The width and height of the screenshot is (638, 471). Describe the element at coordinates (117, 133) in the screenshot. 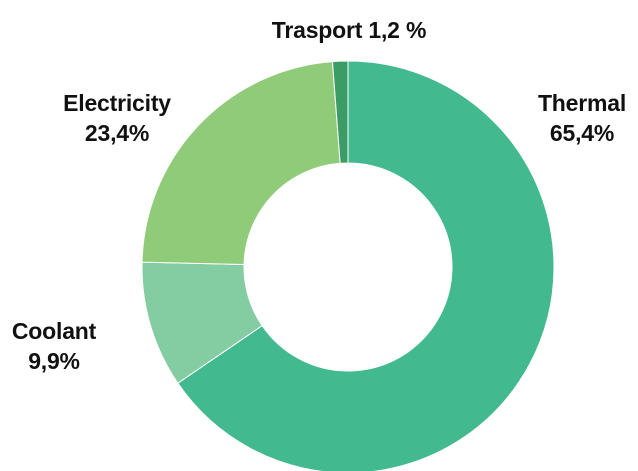

I see `electricity-value-label: 23,4%` at that location.